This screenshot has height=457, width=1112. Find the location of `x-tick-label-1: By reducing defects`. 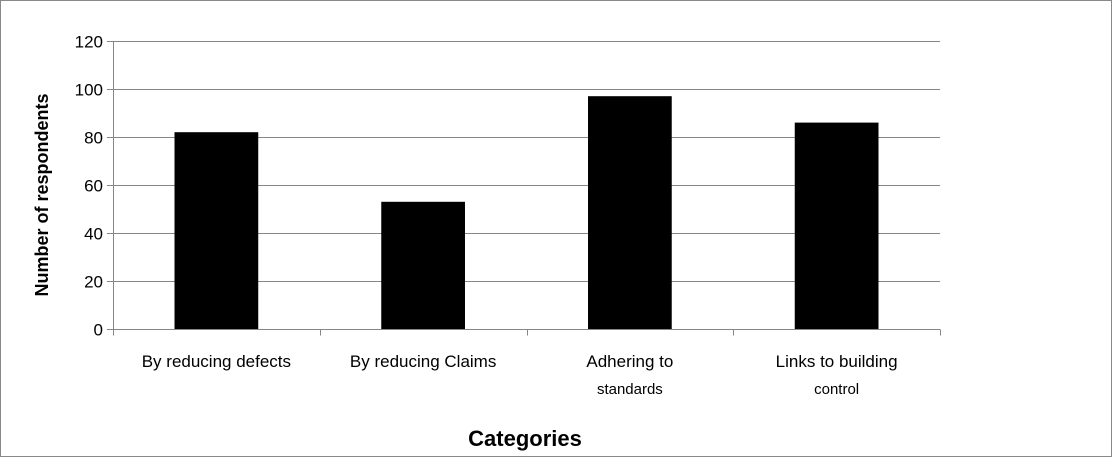

x-tick-label-1: By reducing defects is located at coordinates (216, 361).